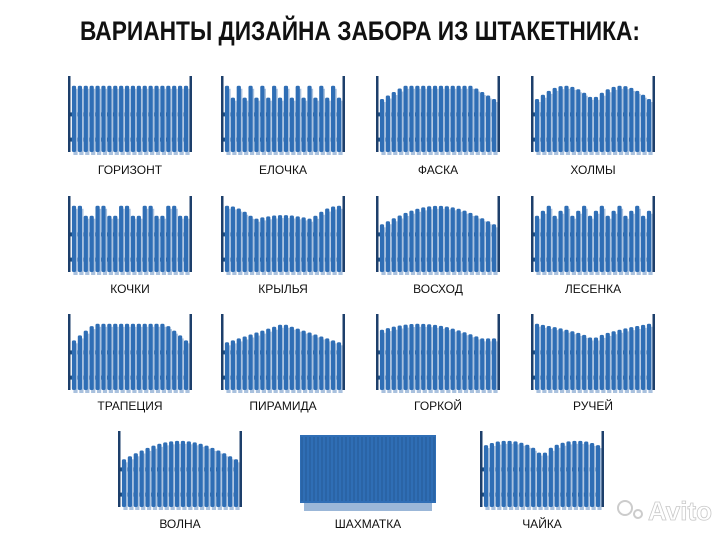 The width and height of the screenshot is (720, 539). Describe the element at coordinates (282, 406) in the screenshot. I see `design-label: ПИРАМИДА` at that location.